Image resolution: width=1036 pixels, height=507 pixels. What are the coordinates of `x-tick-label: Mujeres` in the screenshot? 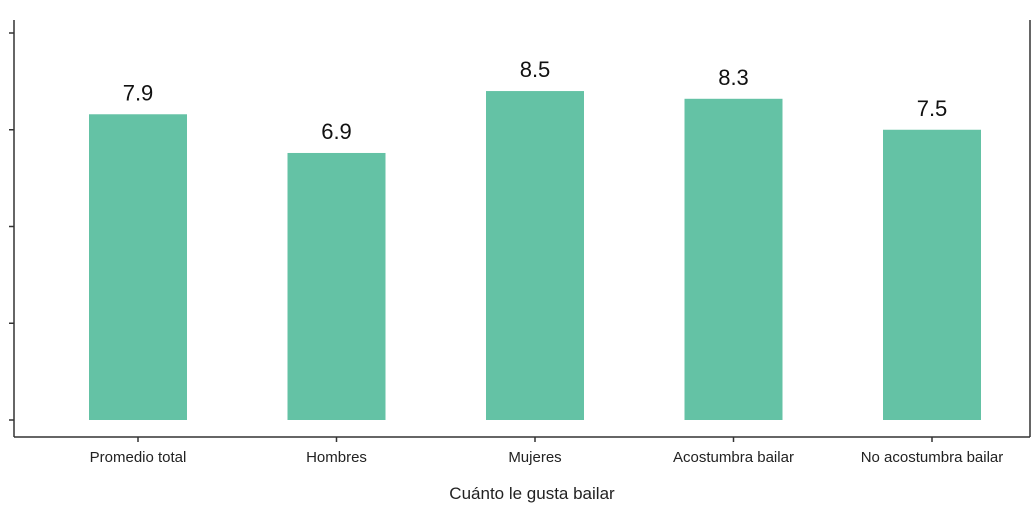 It's located at (534, 457).